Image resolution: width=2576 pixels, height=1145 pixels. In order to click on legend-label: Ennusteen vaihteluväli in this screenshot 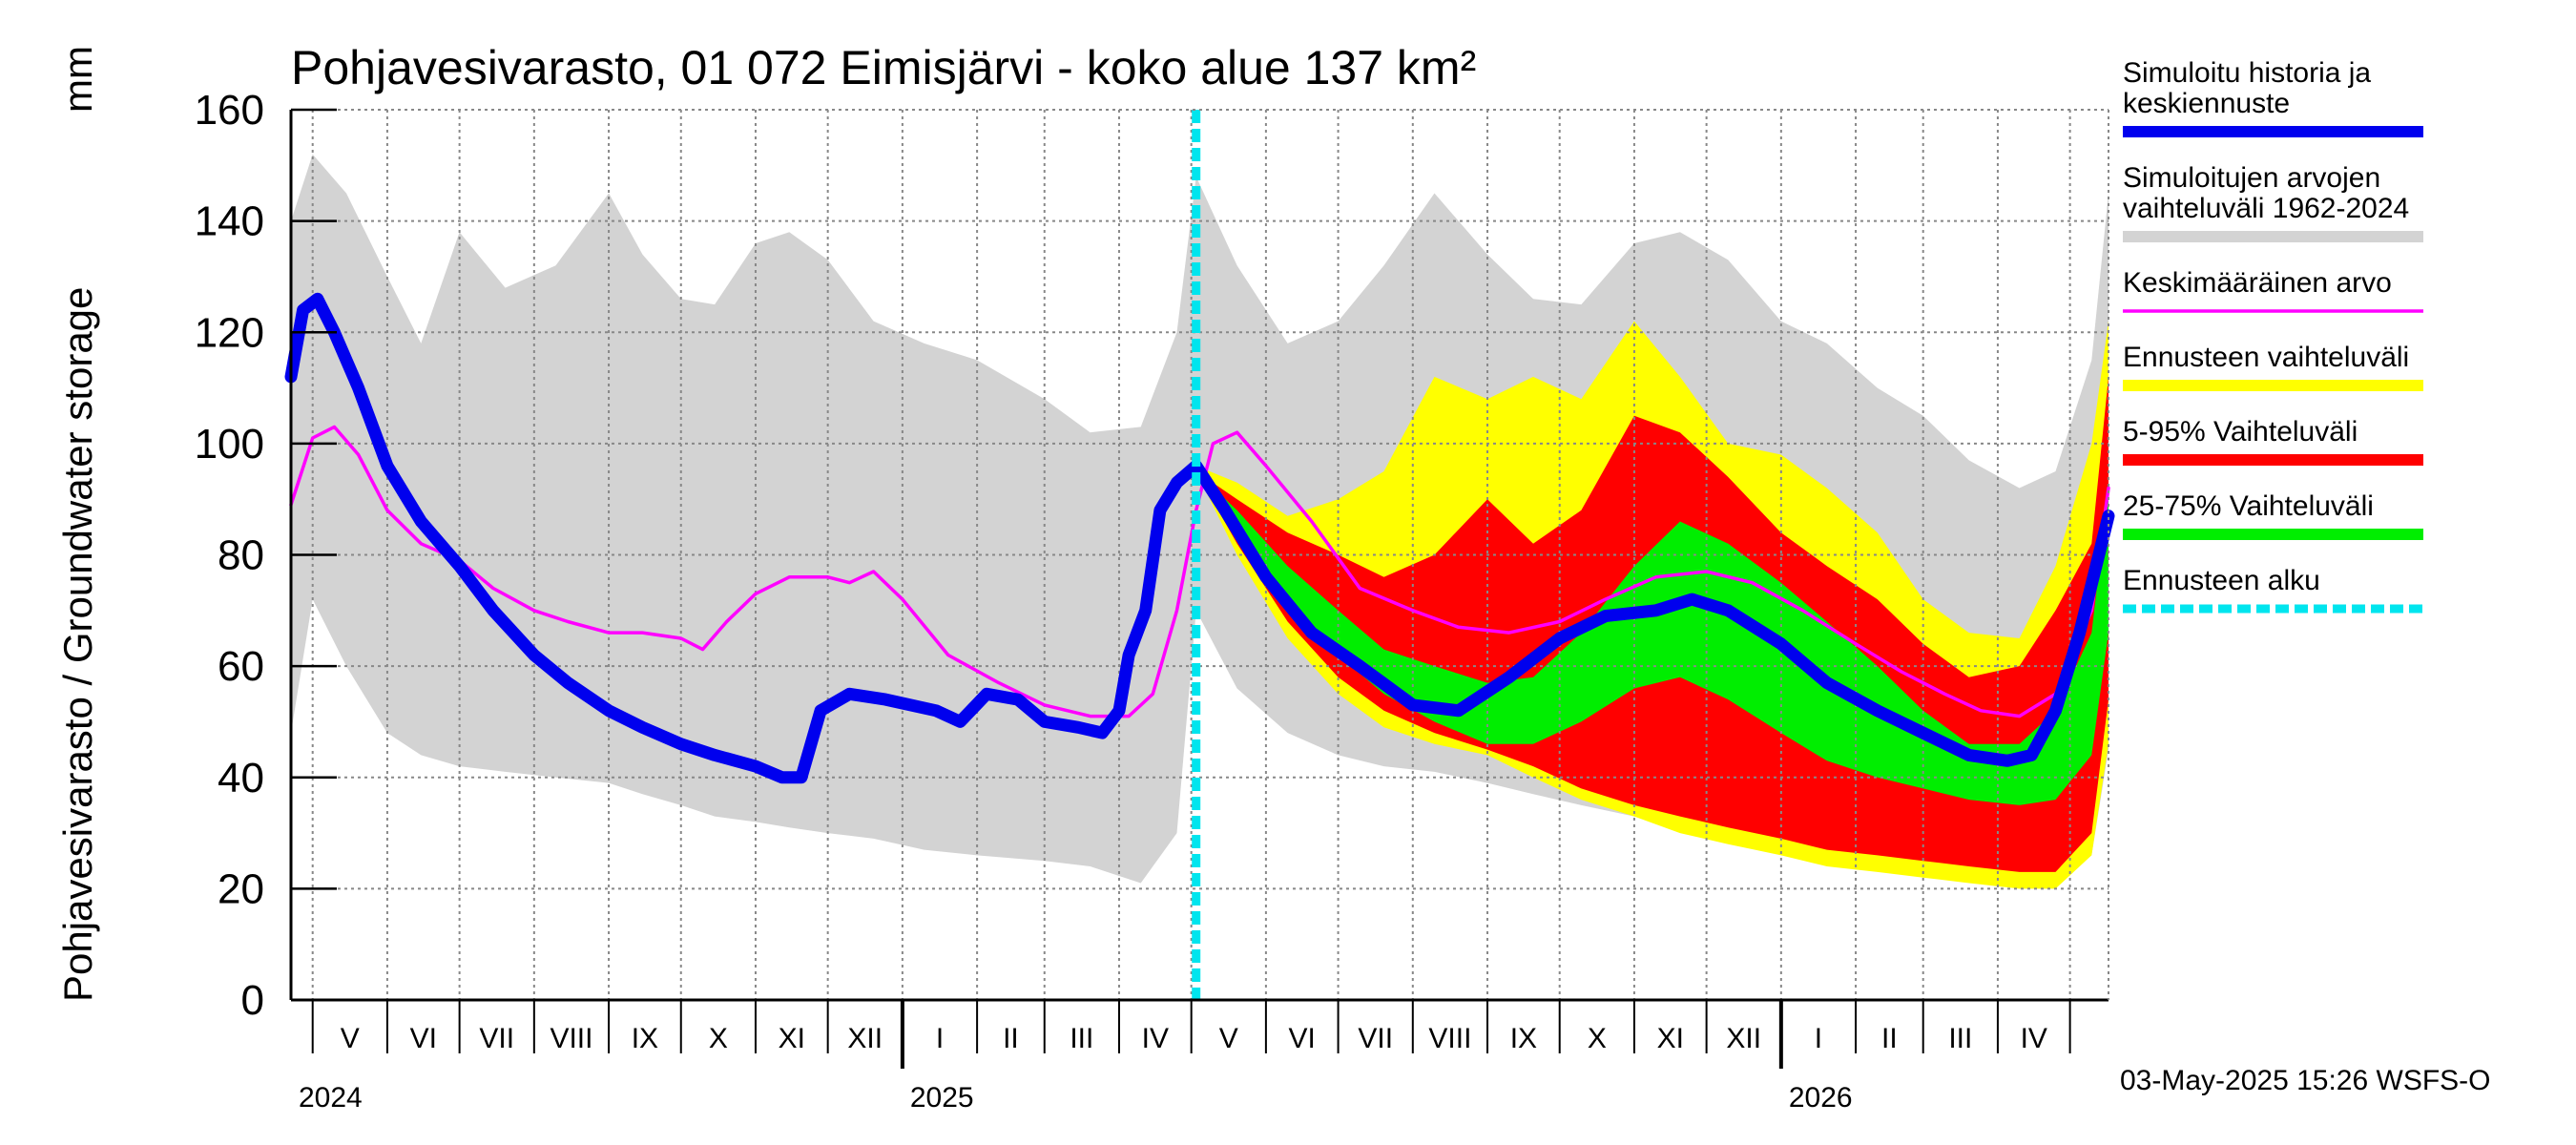, I will do `click(2266, 357)`.